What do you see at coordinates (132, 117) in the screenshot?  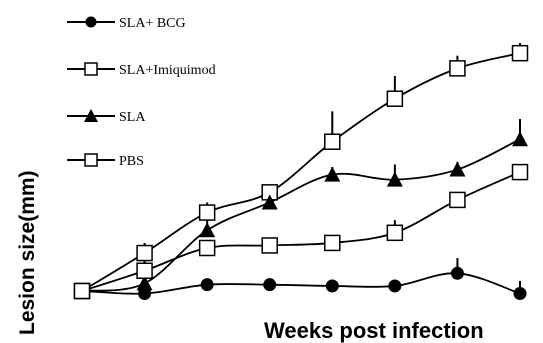 I see `legend-label-sla: SLA` at bounding box center [132, 117].